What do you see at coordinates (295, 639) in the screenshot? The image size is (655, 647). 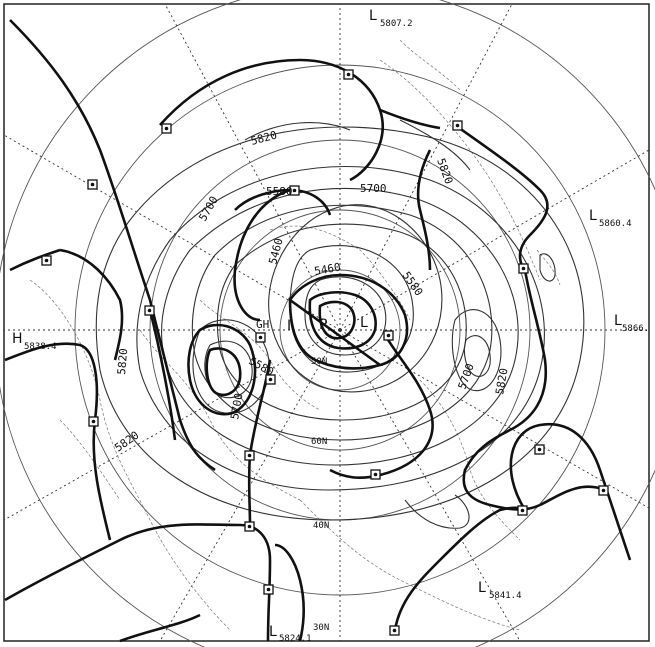 I see `svg-text: 5824.1` at bounding box center [295, 639].